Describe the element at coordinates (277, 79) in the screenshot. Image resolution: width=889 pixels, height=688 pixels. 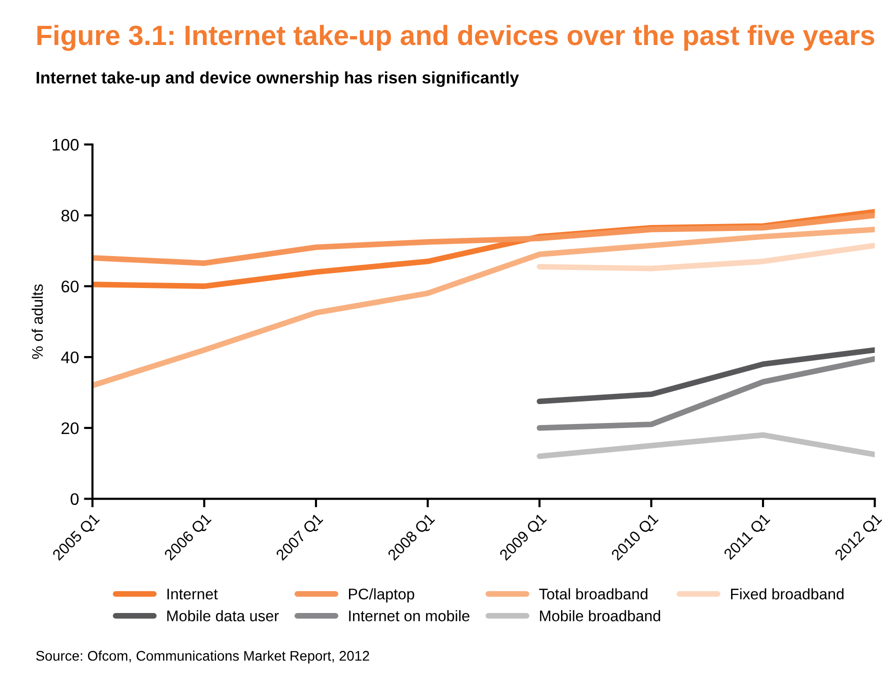
I see `chart-subtitle: Internet take-up and device ownership has risen significantly` at that location.